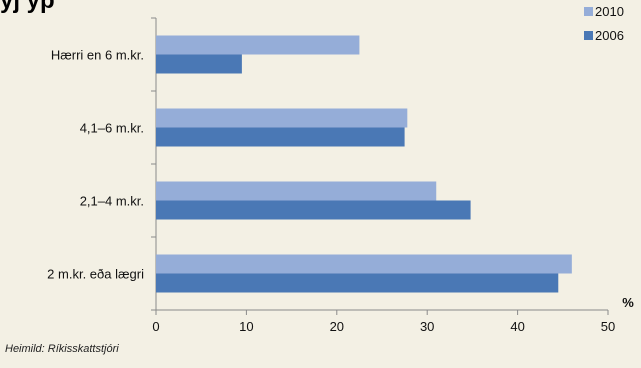 This screenshot has height=368, width=641. Describe the element at coordinates (588, 11) in the screenshot. I see `legend-swatch-2010` at that location.